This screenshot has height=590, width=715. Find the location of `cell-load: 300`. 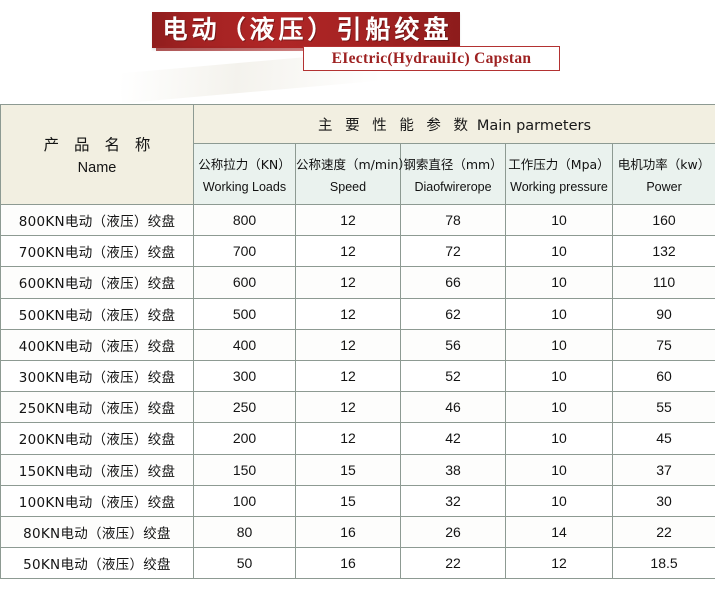

cell-load: 300 is located at coordinates (244, 376).